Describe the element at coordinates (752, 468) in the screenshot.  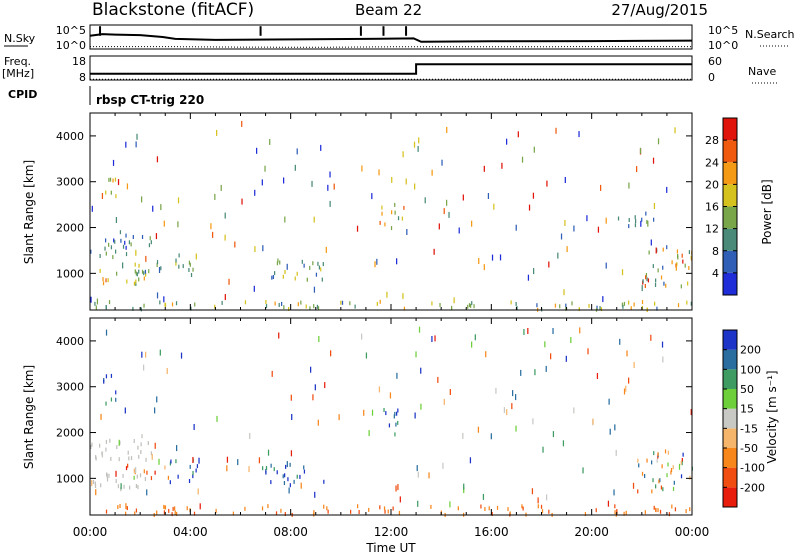
I see `velocity-colorbar-tick-label: -100` at that location.